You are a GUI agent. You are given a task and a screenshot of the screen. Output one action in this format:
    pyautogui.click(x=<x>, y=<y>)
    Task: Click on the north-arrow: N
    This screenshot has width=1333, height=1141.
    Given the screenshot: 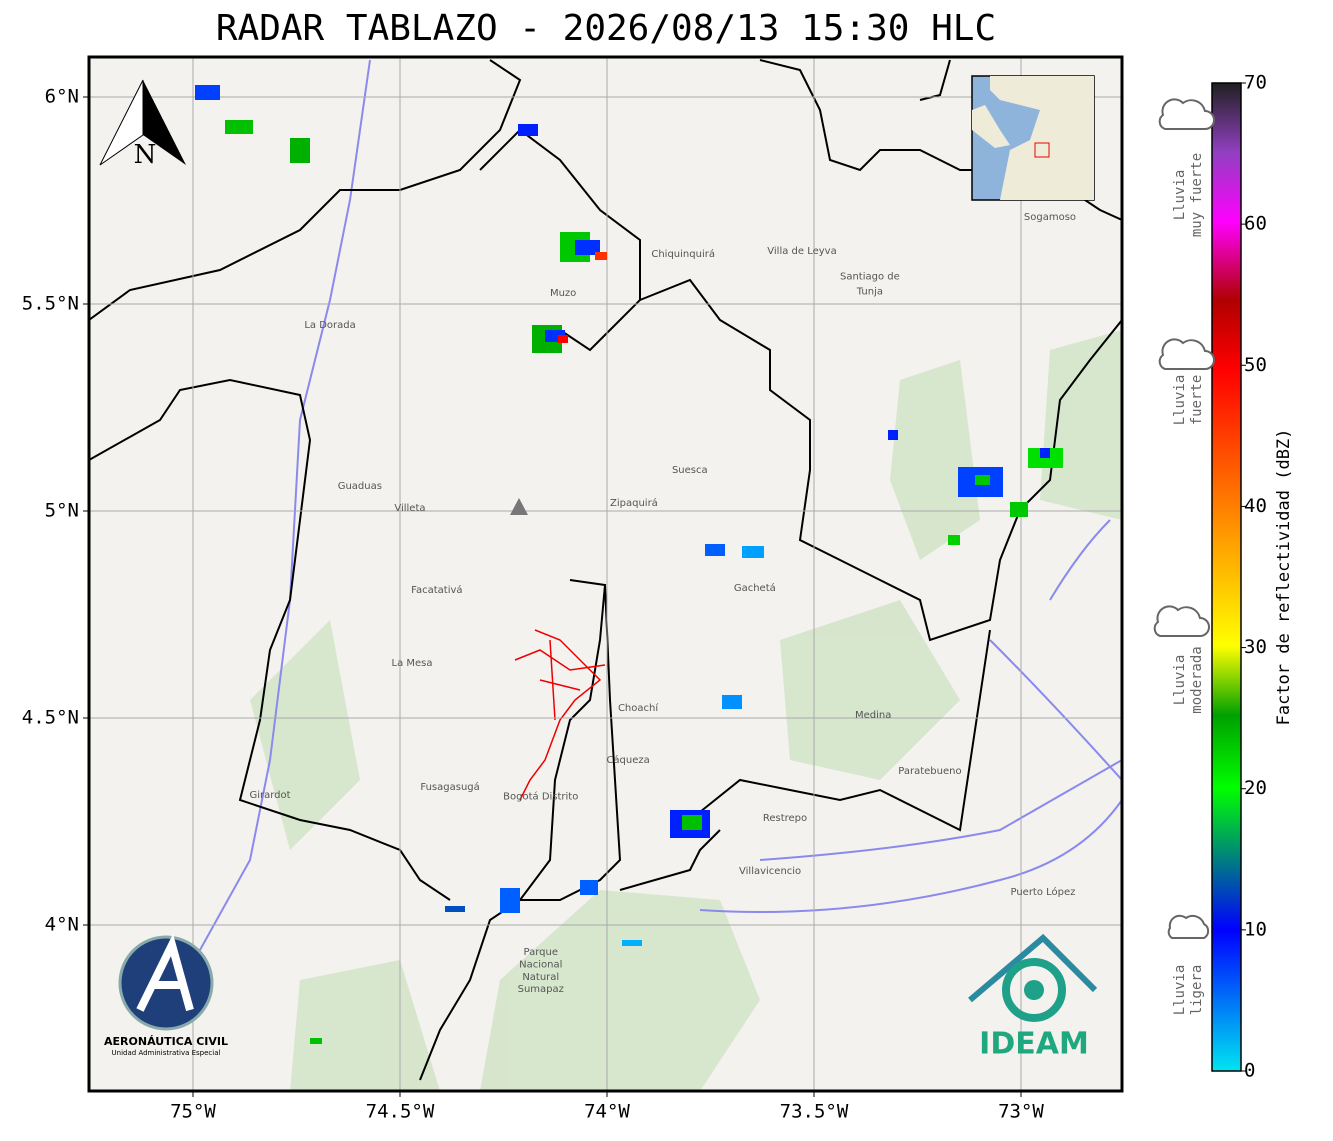 What is the action you would take?
    pyautogui.click(x=142, y=124)
    